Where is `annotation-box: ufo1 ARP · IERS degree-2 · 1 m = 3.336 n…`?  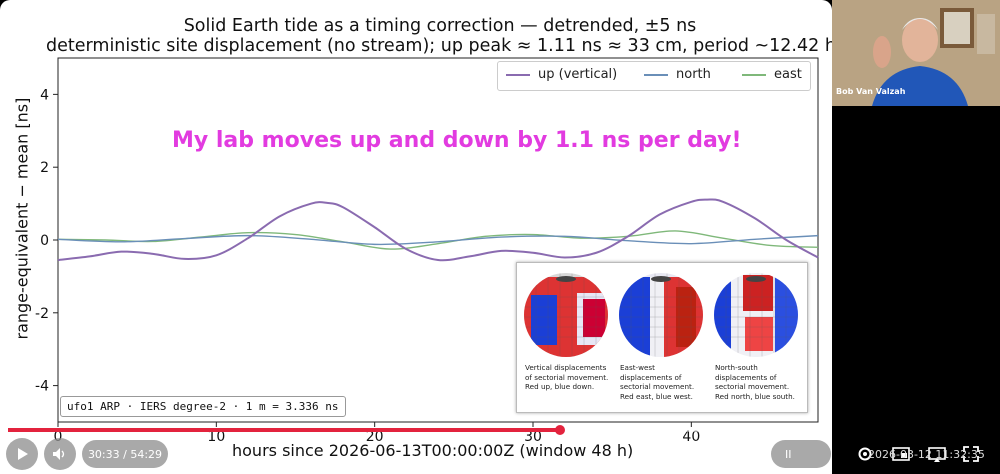
annotation-box: ufo1 ARP · IERS degree-2 · 1 m = 3.336 n… is located at coordinates (203, 406).